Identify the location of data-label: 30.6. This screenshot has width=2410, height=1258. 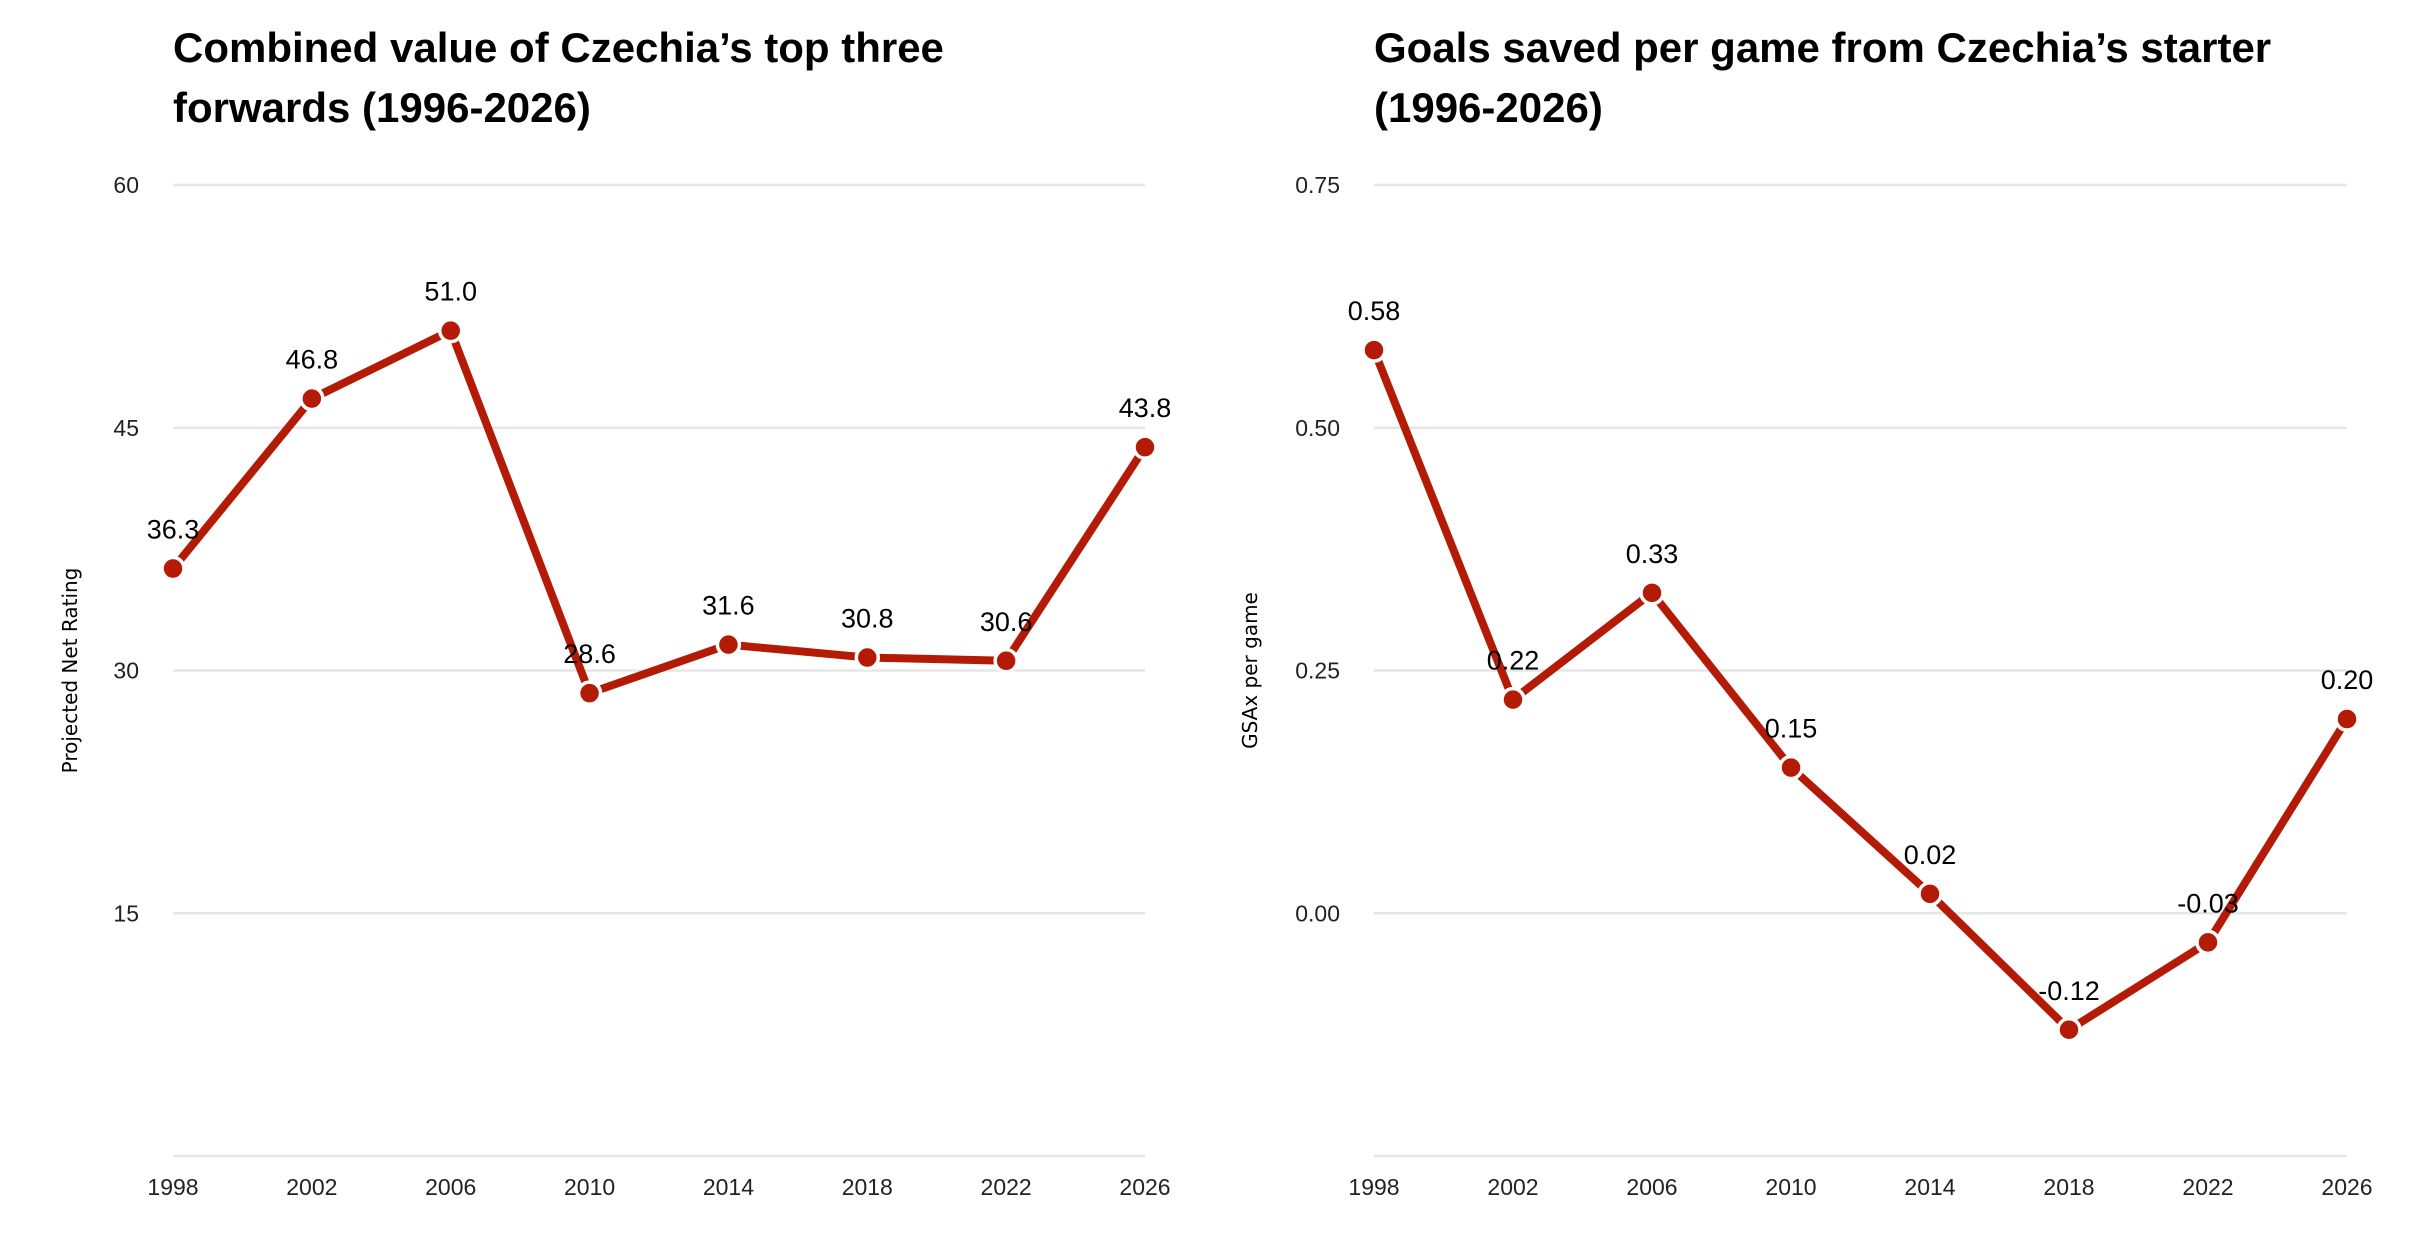
(1006, 622).